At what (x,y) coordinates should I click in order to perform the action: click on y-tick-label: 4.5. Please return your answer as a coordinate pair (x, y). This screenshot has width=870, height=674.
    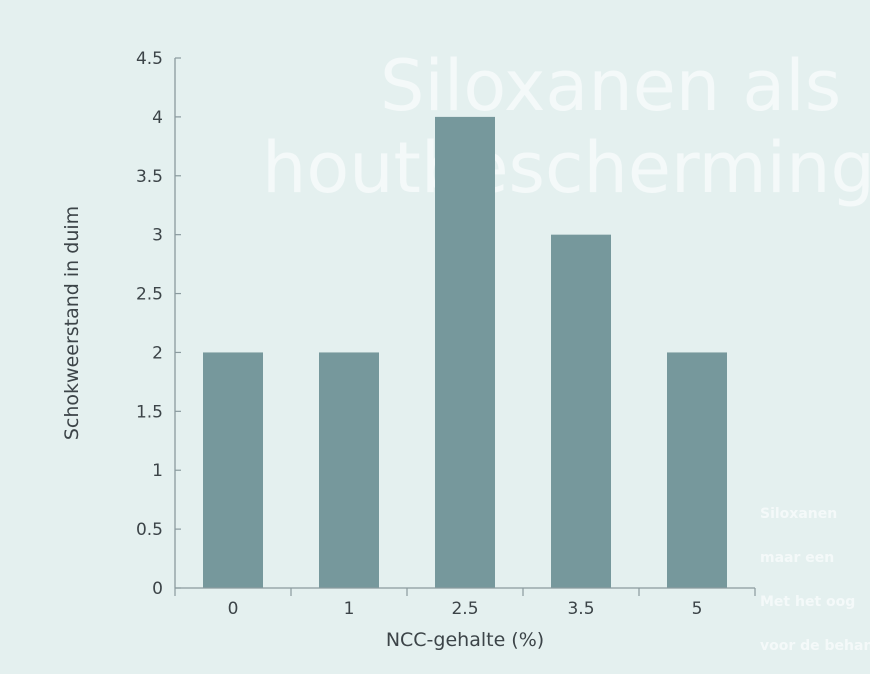
    Looking at the image, I should click on (149, 59).